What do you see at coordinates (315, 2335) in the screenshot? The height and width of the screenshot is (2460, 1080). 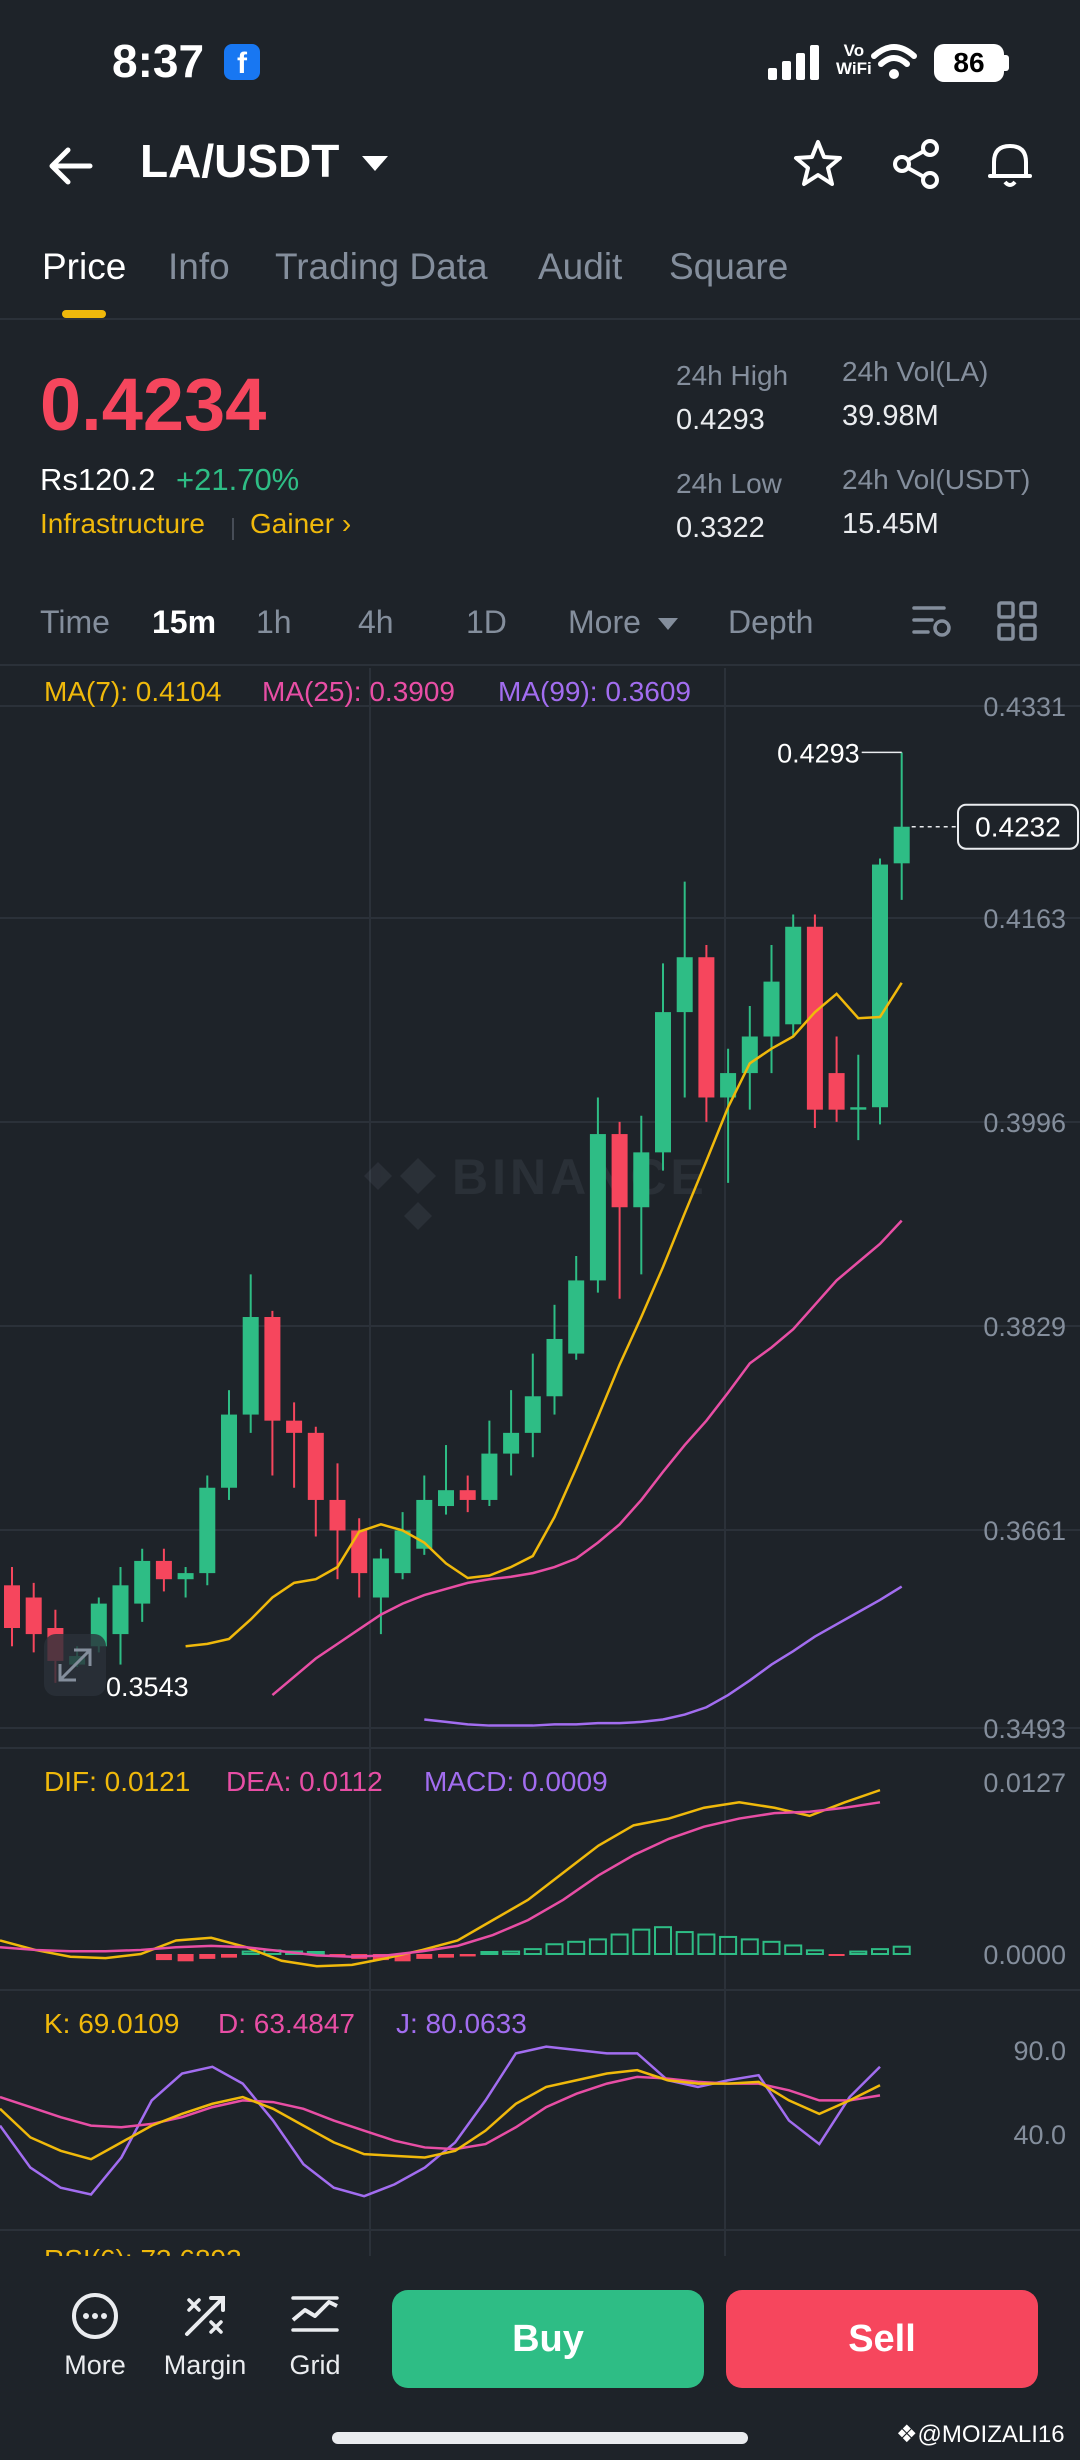 I see `grid-button: Grid` at bounding box center [315, 2335].